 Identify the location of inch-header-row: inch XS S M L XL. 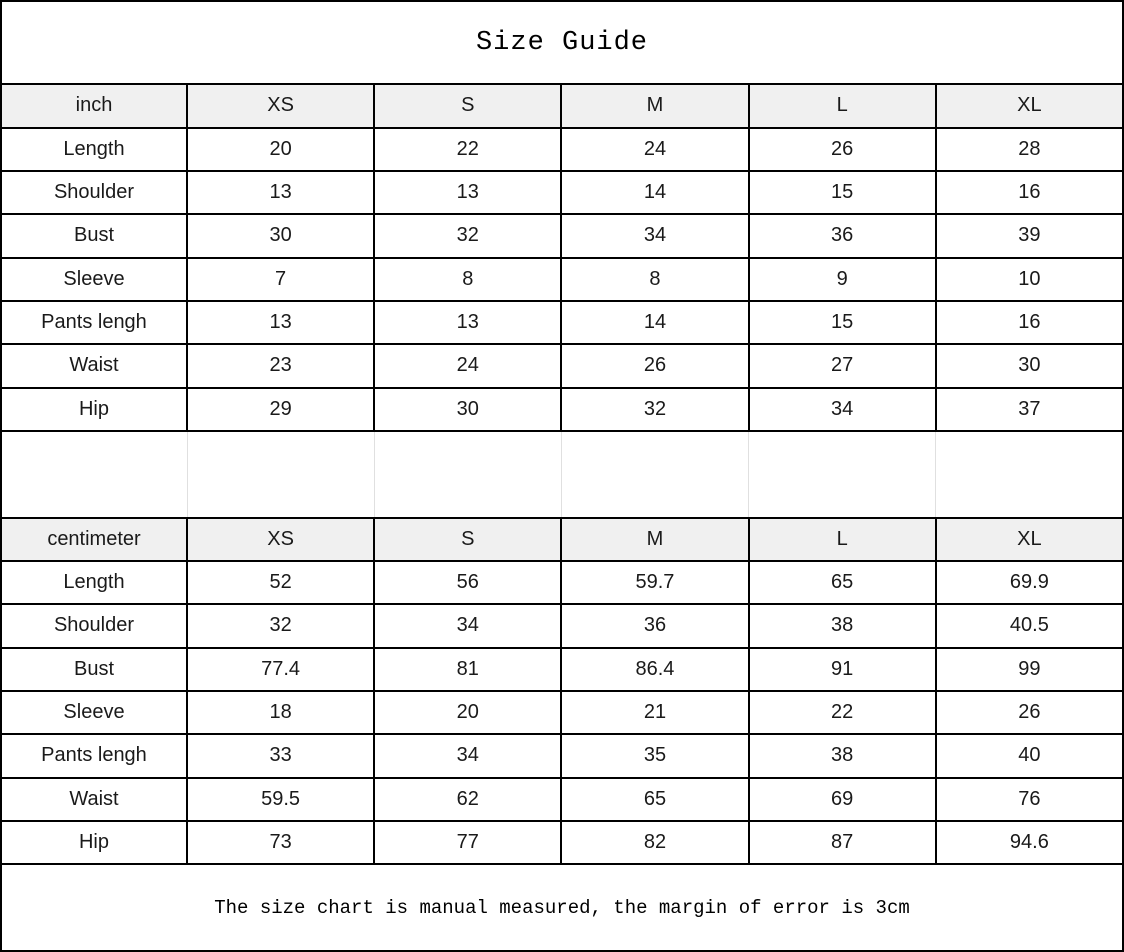
(562, 106).